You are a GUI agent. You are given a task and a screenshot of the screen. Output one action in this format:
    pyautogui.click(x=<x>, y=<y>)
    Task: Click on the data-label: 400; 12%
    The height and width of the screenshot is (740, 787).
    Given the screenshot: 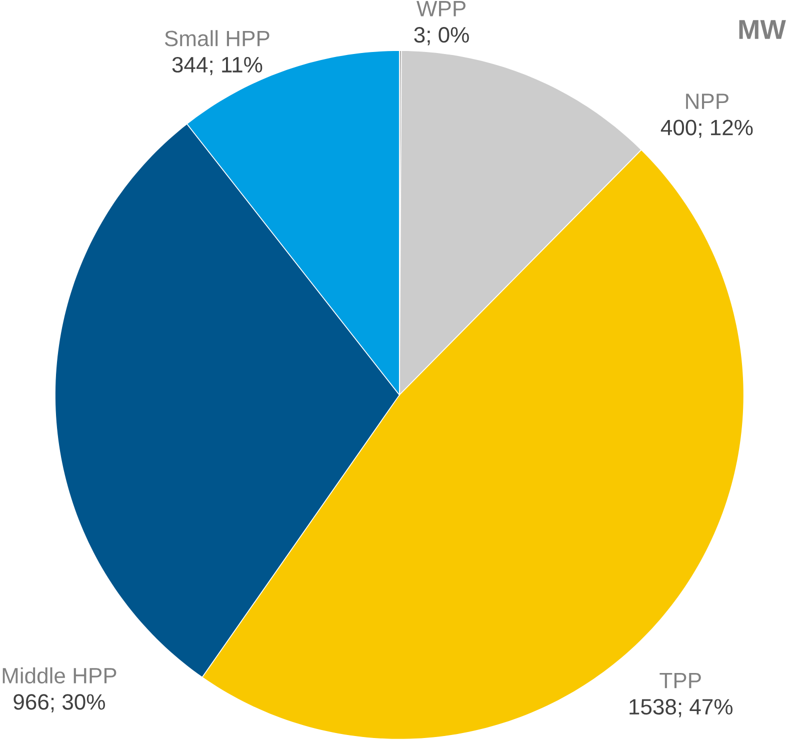 What is the action you would take?
    pyautogui.click(x=706, y=129)
    